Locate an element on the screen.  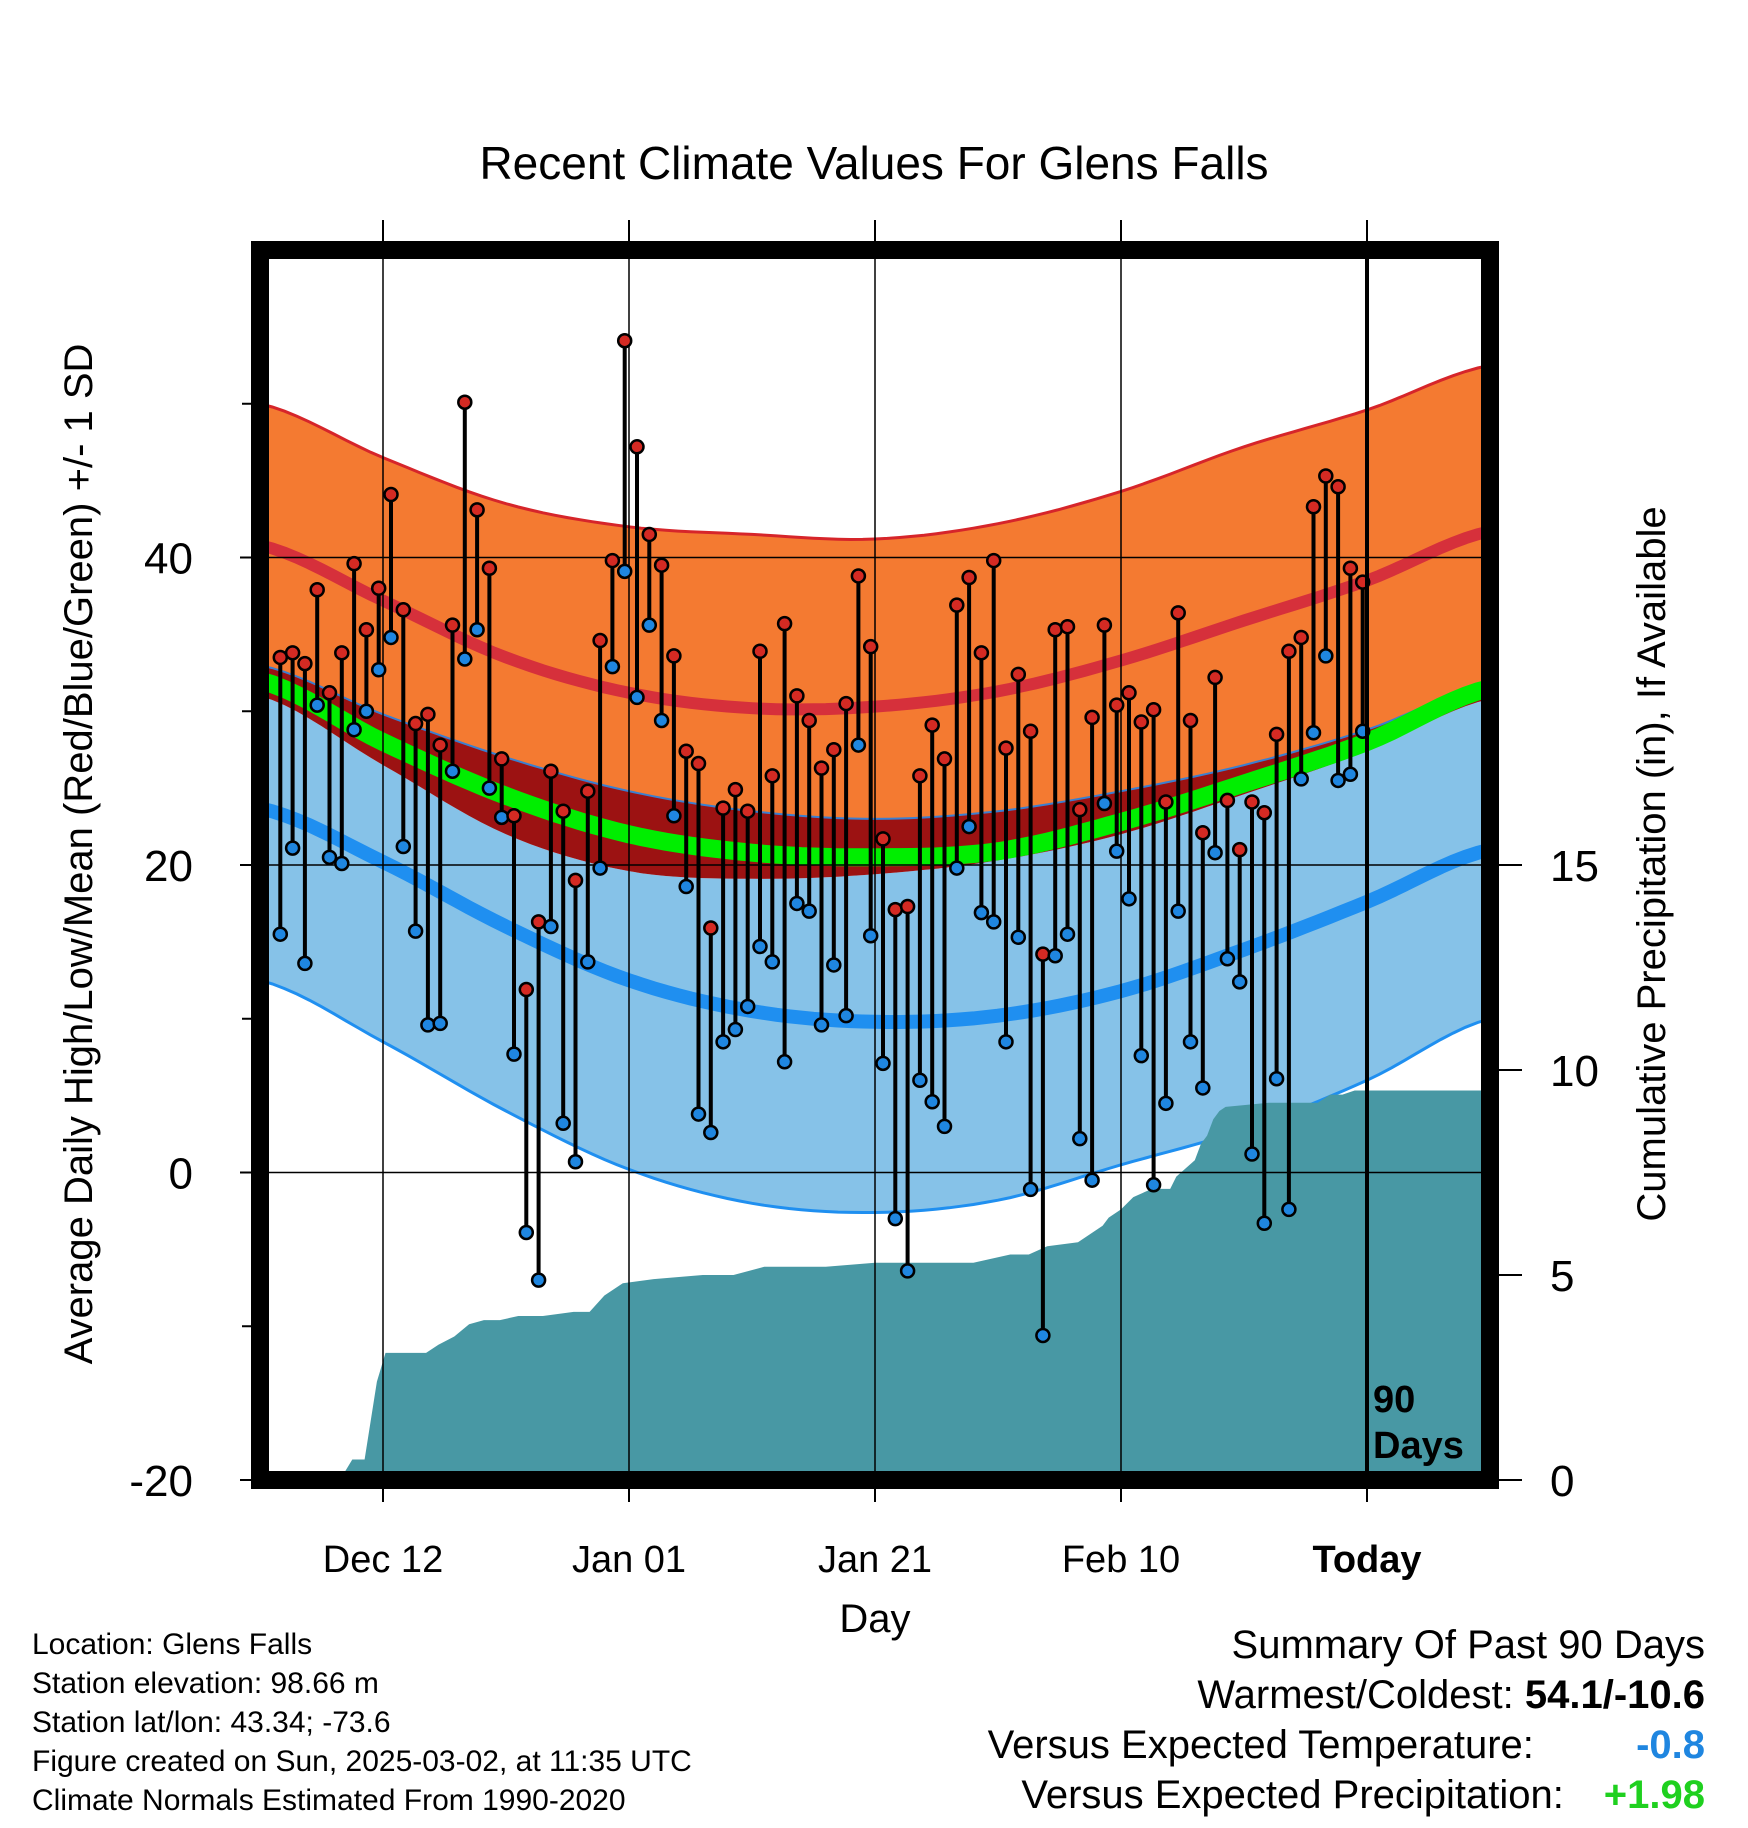
today-days-number: 90 is located at coordinates (1394, 1400).